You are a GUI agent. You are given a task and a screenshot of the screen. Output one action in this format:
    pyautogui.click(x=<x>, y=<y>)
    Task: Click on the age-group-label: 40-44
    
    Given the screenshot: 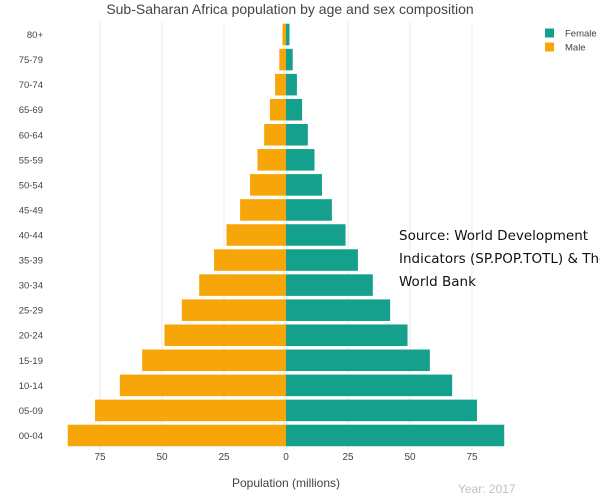 What is the action you would take?
    pyautogui.click(x=31, y=236)
    